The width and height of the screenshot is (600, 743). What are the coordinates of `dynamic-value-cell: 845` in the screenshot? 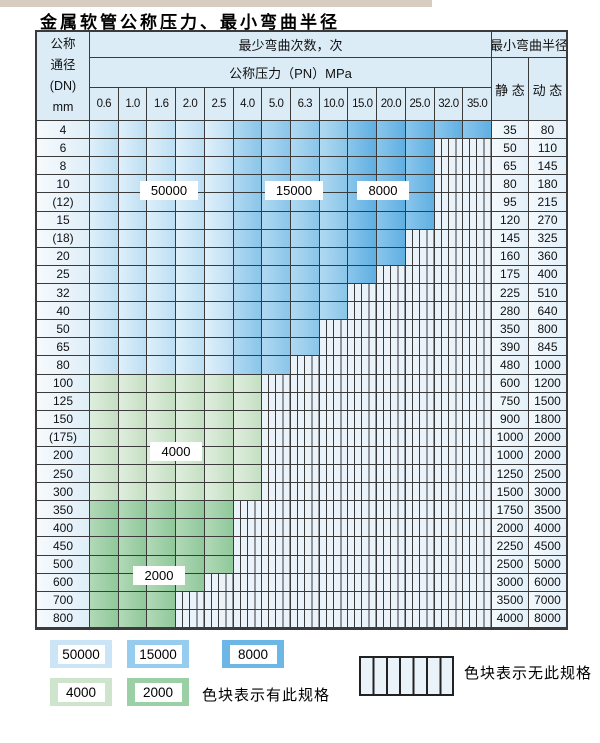 It's located at (547, 347).